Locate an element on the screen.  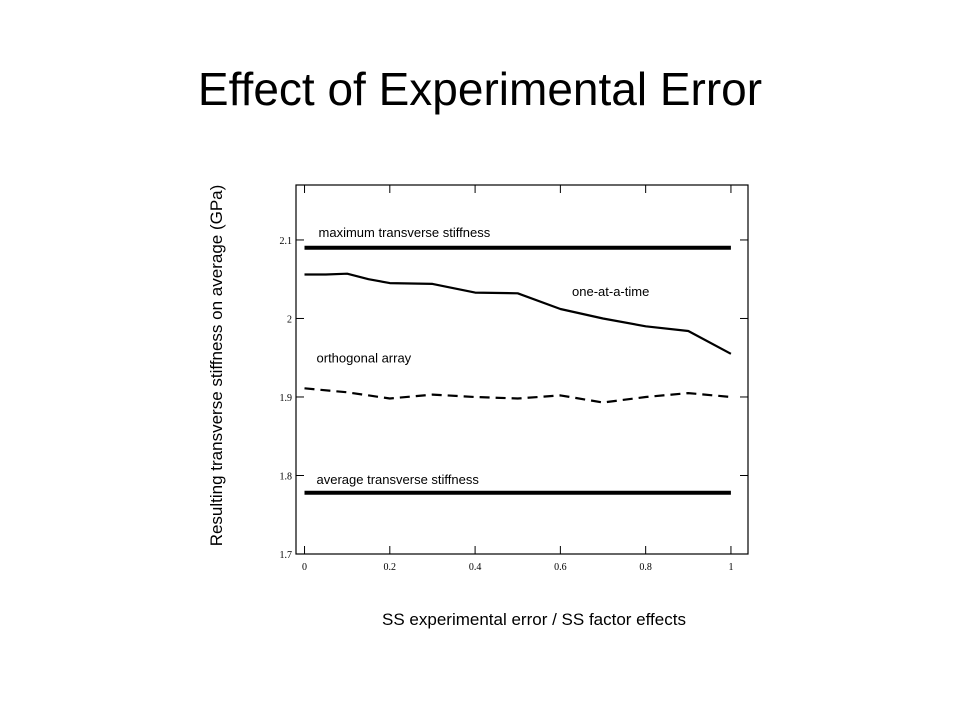
y-tick-label: 2.1 is located at coordinates (286, 241).